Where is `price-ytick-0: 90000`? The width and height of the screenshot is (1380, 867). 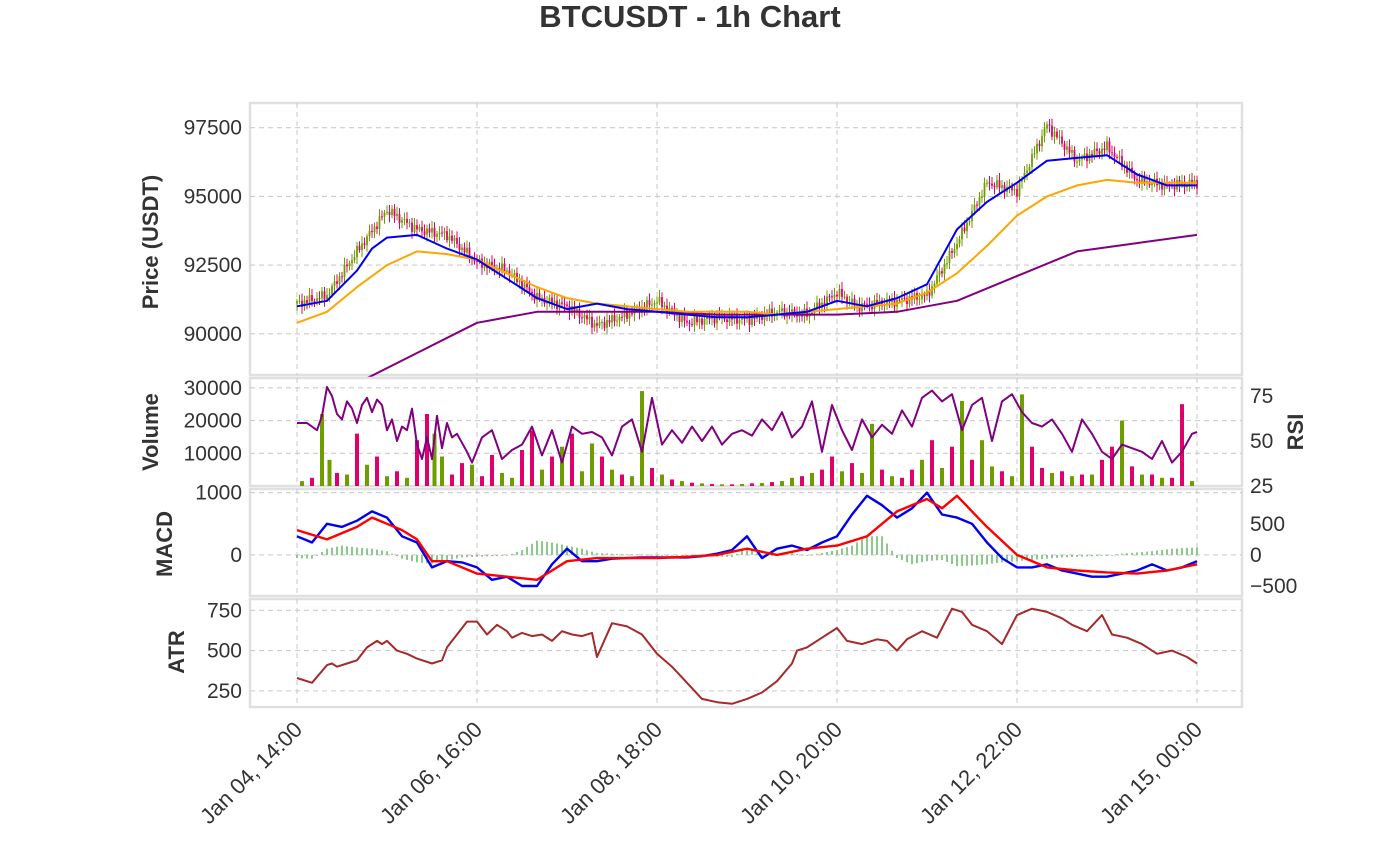
price-ytick-0: 90000 is located at coordinates (213, 334).